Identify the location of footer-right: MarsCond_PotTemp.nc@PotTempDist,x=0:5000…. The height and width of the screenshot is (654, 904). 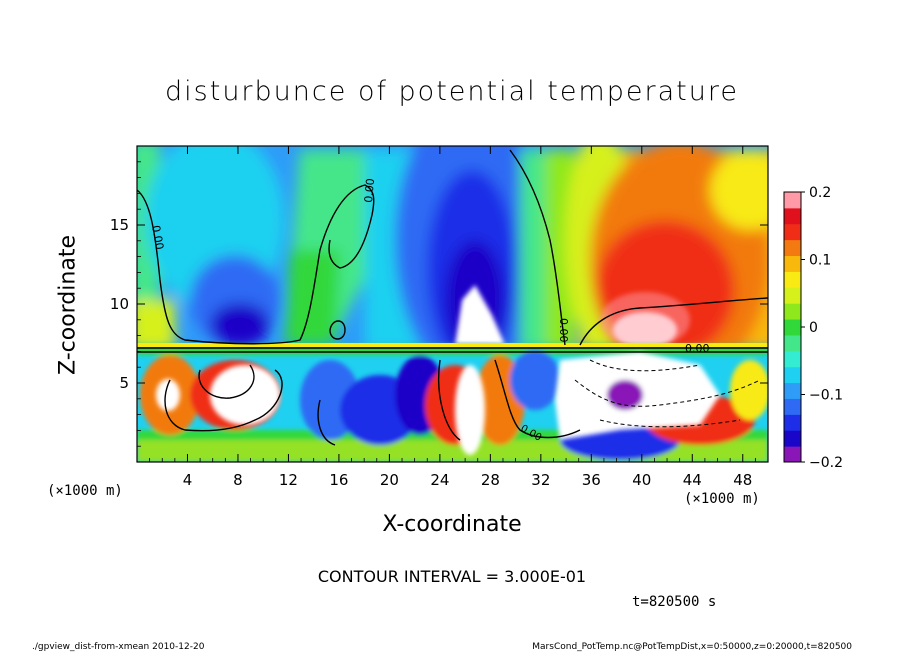
(692, 647).